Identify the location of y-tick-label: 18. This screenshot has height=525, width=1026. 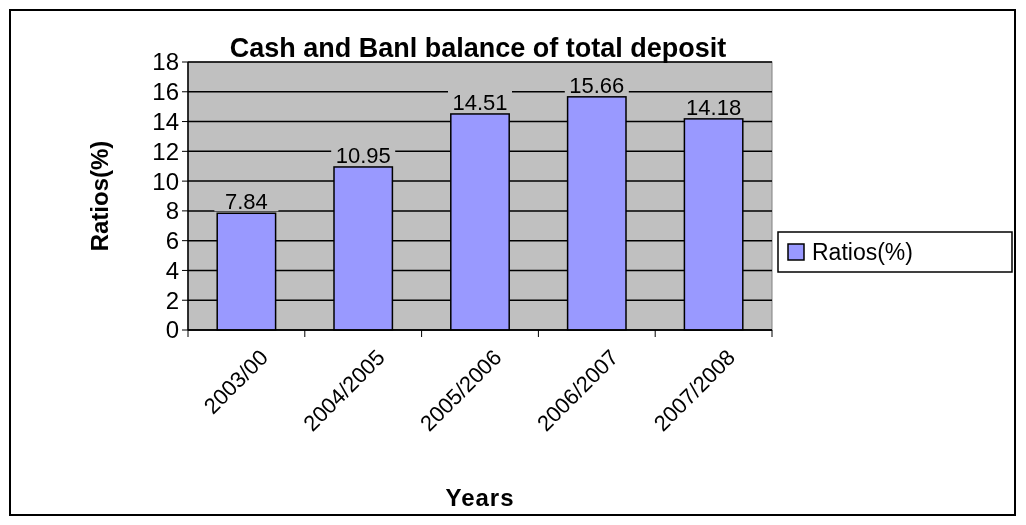
(165, 62).